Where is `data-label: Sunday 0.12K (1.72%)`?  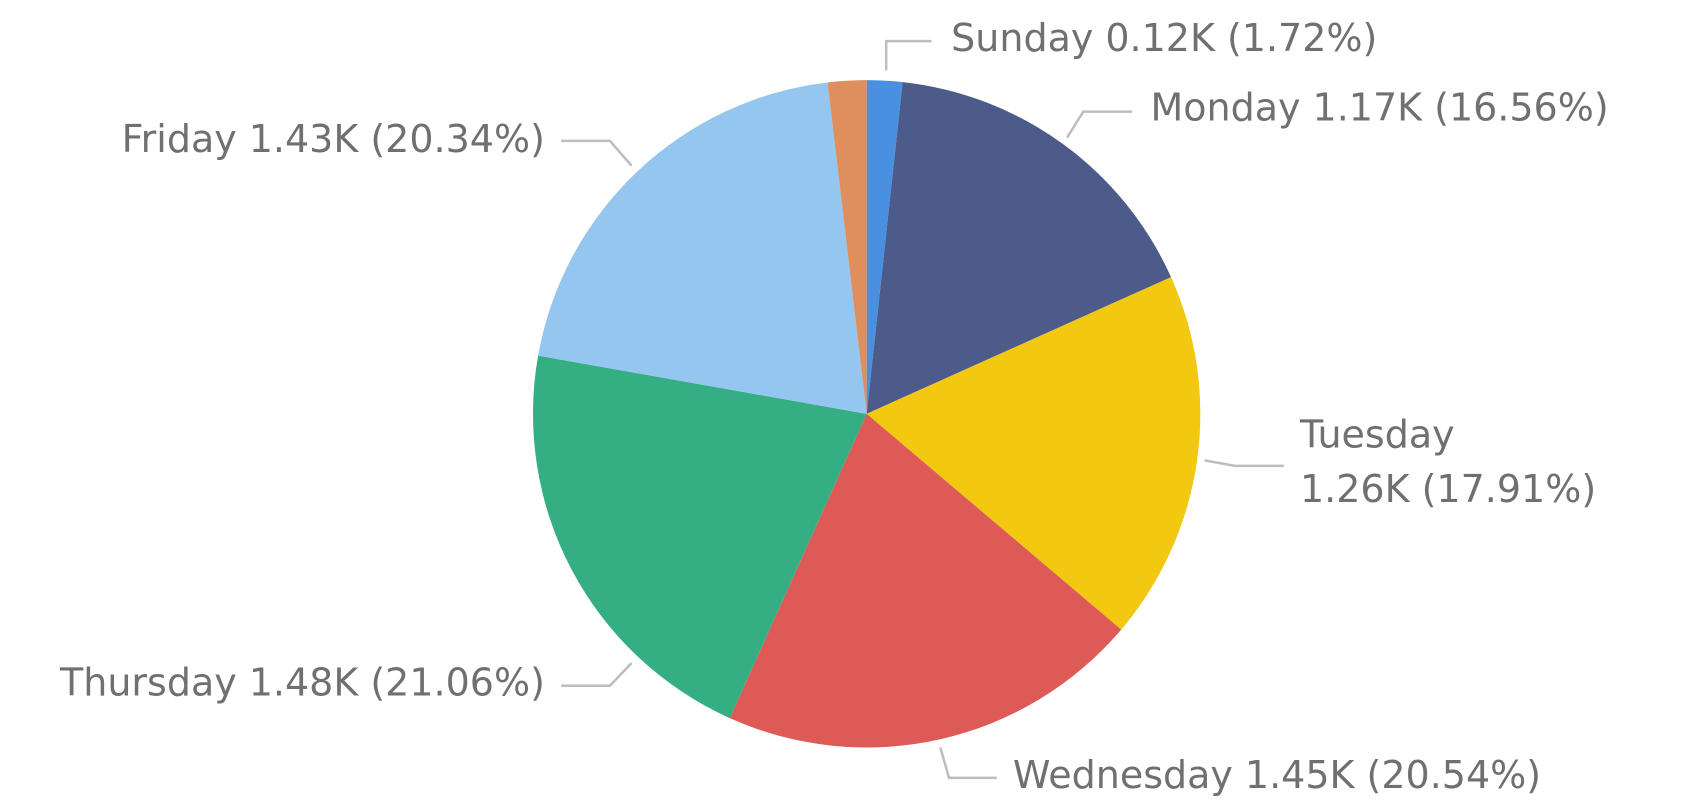
data-label: Sunday 0.12K (1.72%) is located at coordinates (1164, 38).